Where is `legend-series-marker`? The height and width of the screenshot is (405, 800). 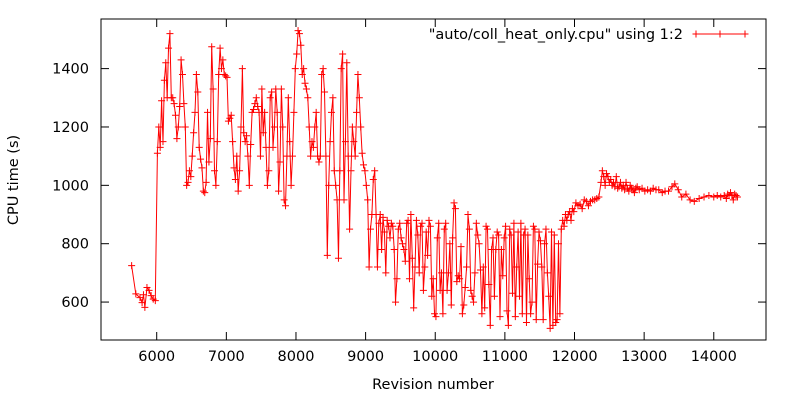 legend-series-marker is located at coordinates (720, 34).